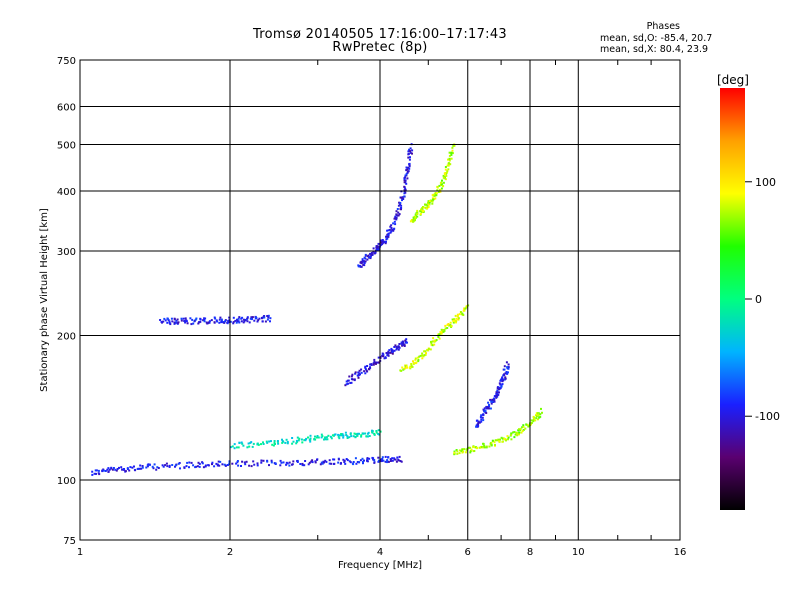 This screenshot has width=800, height=600. What do you see at coordinates (66, 61) in the screenshot?
I see `y-tick-label: 750` at bounding box center [66, 61].